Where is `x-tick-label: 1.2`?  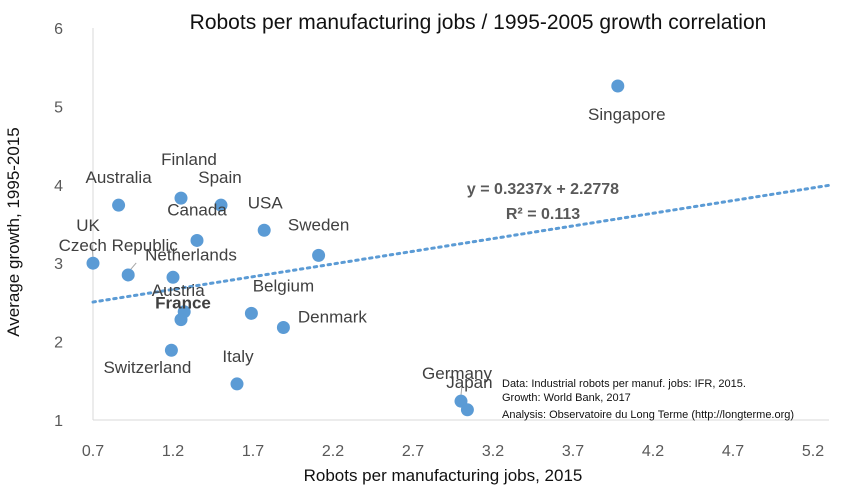 x-tick-label: 1.2 is located at coordinates (173, 451).